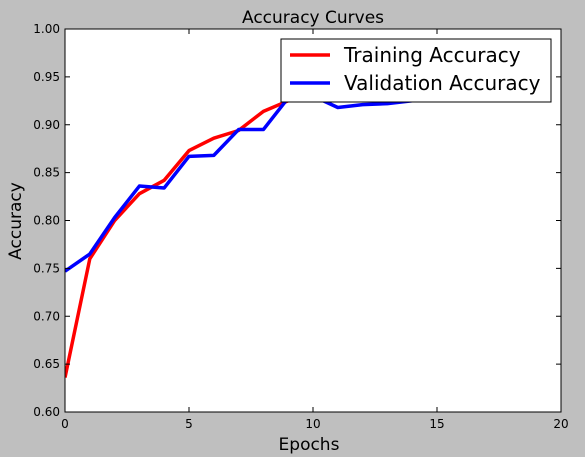  I want to click on x-tick-label: 15, so click(436, 424).